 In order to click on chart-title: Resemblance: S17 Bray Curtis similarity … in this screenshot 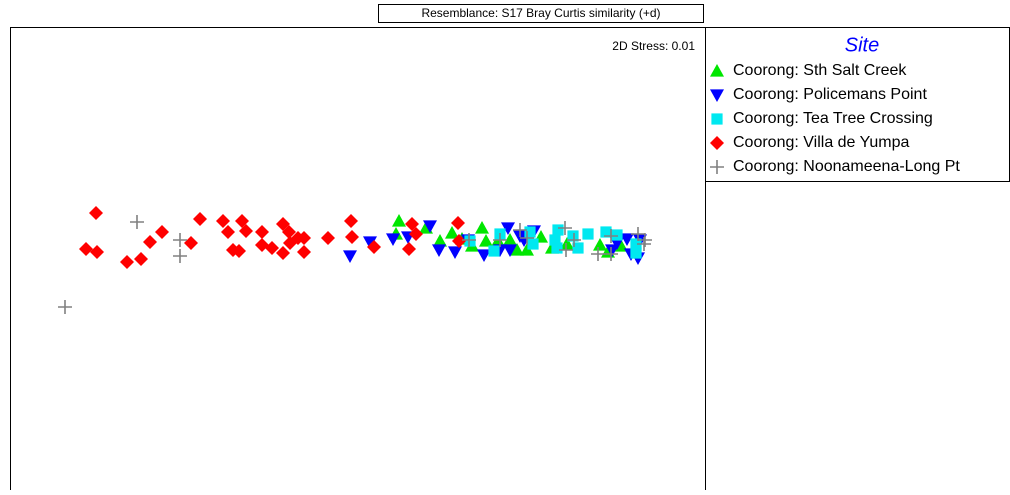, I will do `click(540, 13)`.